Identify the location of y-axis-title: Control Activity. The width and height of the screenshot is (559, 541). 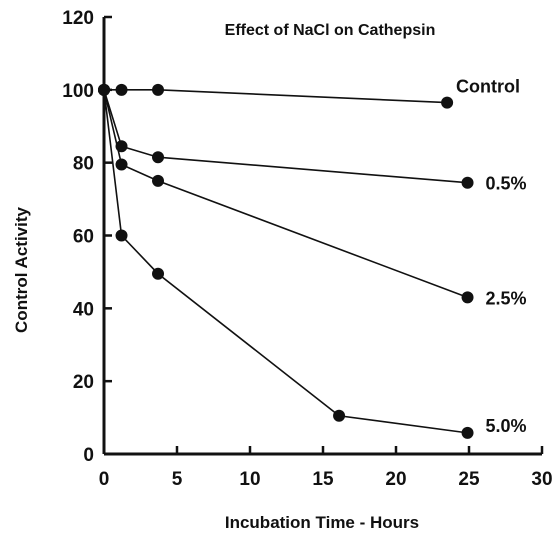
(21, 269).